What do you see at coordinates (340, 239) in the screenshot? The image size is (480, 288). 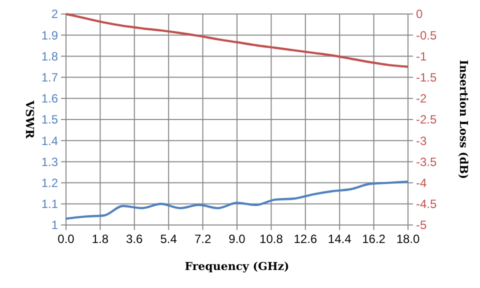 I see `x-tick-label: 14.4` at bounding box center [340, 239].